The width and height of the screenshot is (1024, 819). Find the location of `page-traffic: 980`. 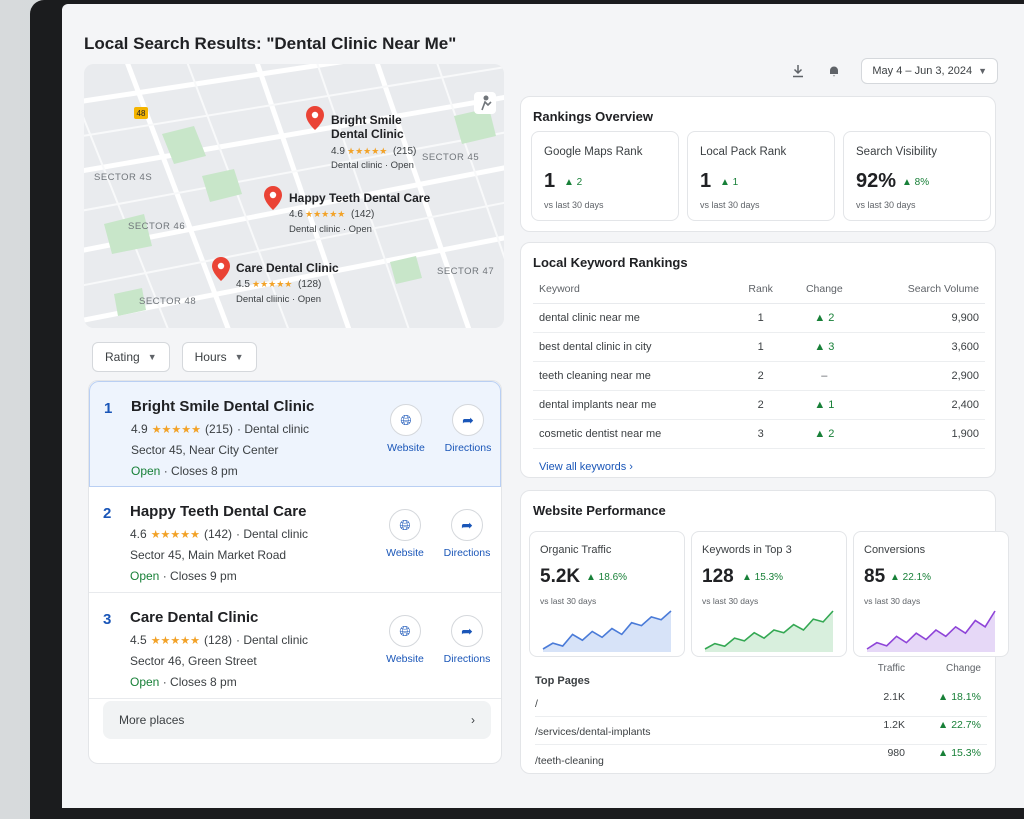

page-traffic: 980 is located at coordinates (896, 753).